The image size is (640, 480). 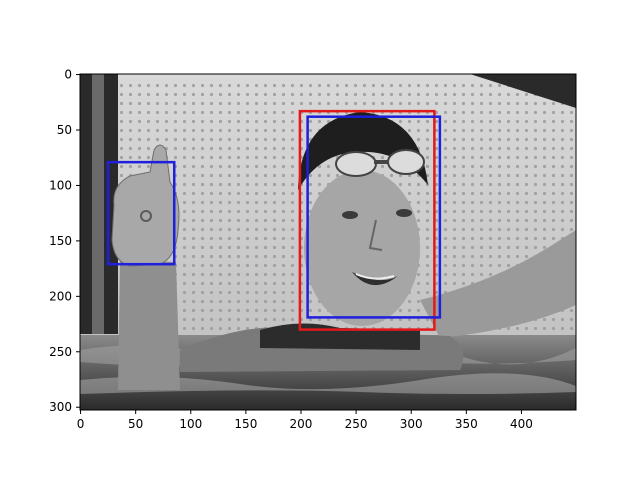 What do you see at coordinates (356, 424) in the screenshot?
I see `x-tick-label: 250` at bounding box center [356, 424].